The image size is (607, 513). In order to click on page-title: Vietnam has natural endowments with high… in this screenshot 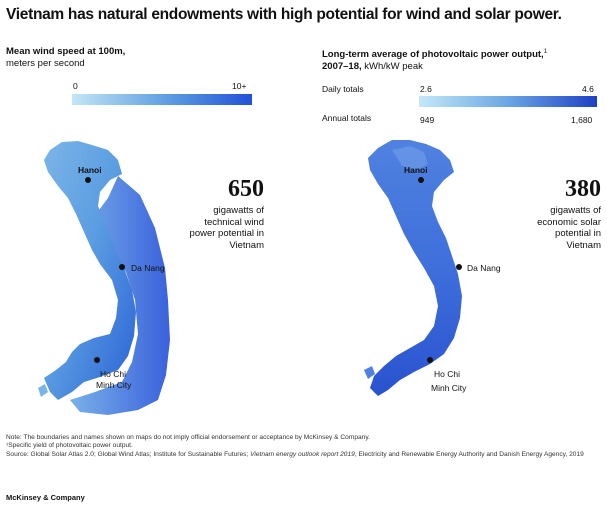, I will do `click(284, 14)`.